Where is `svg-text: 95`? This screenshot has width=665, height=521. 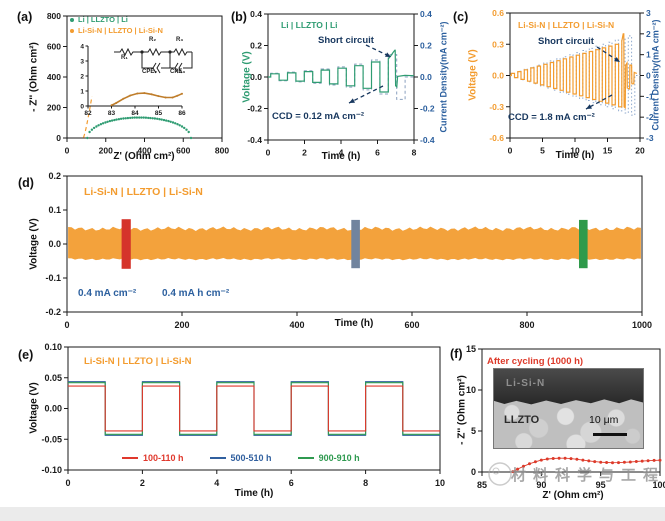
svg-text: 95 is located at coordinates (601, 485).